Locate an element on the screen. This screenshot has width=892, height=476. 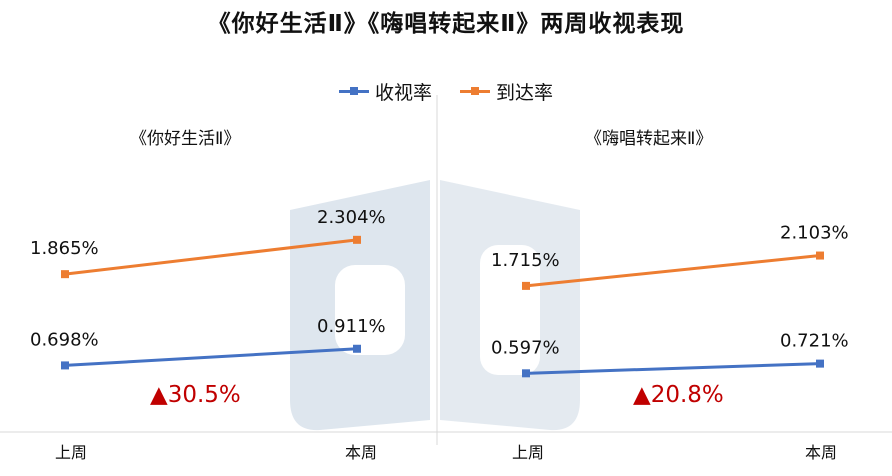
legend: 收视率 到达率 is located at coordinates (446, 91).